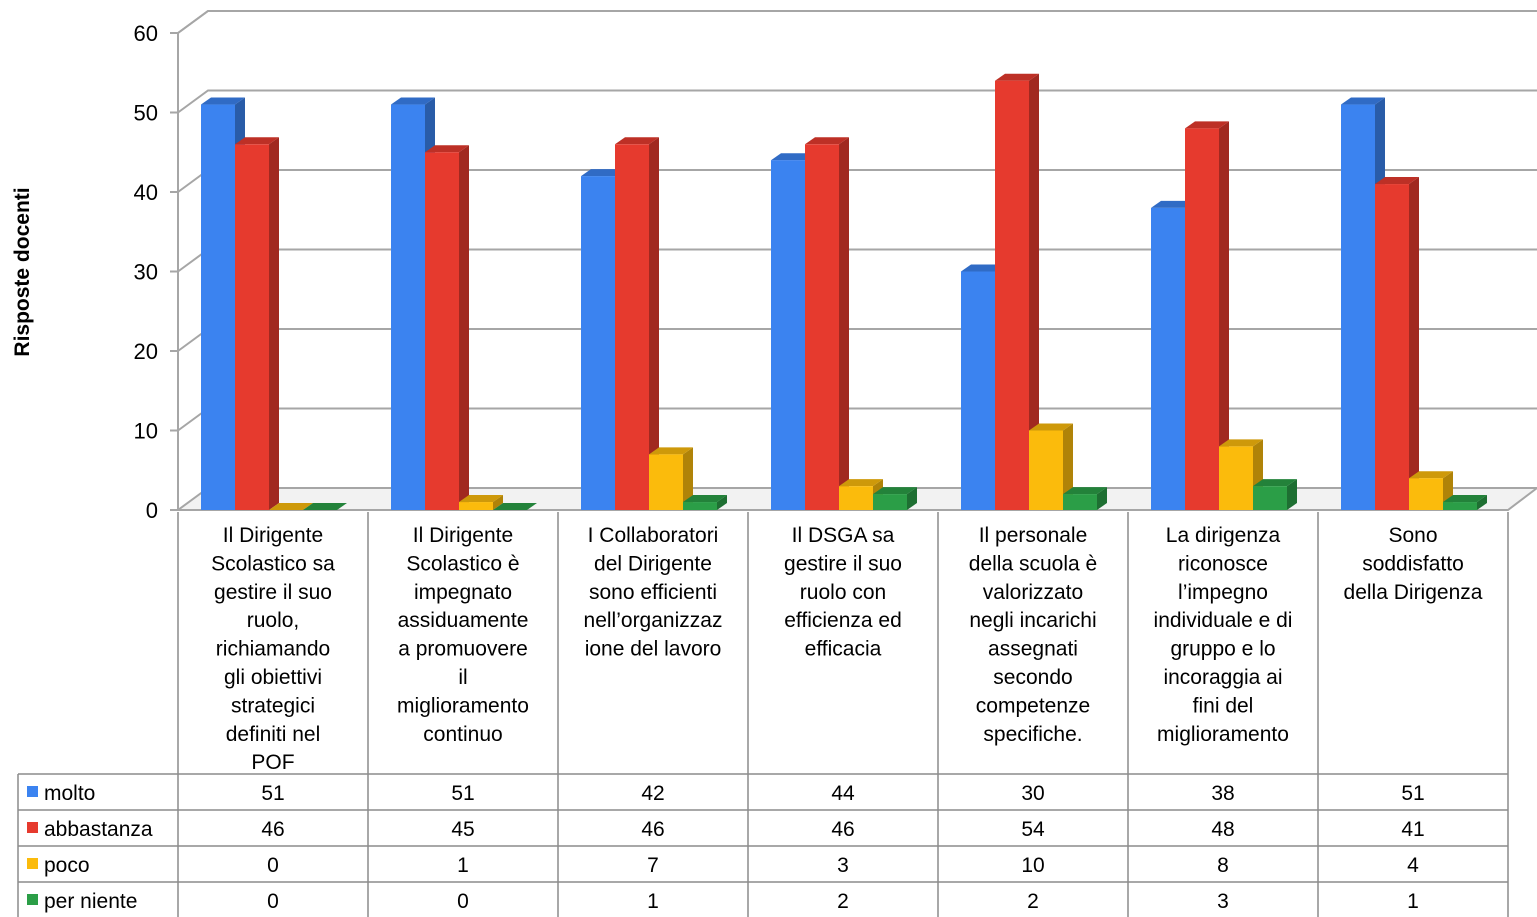  I want to click on y-tick-label: 30, so click(146, 272).